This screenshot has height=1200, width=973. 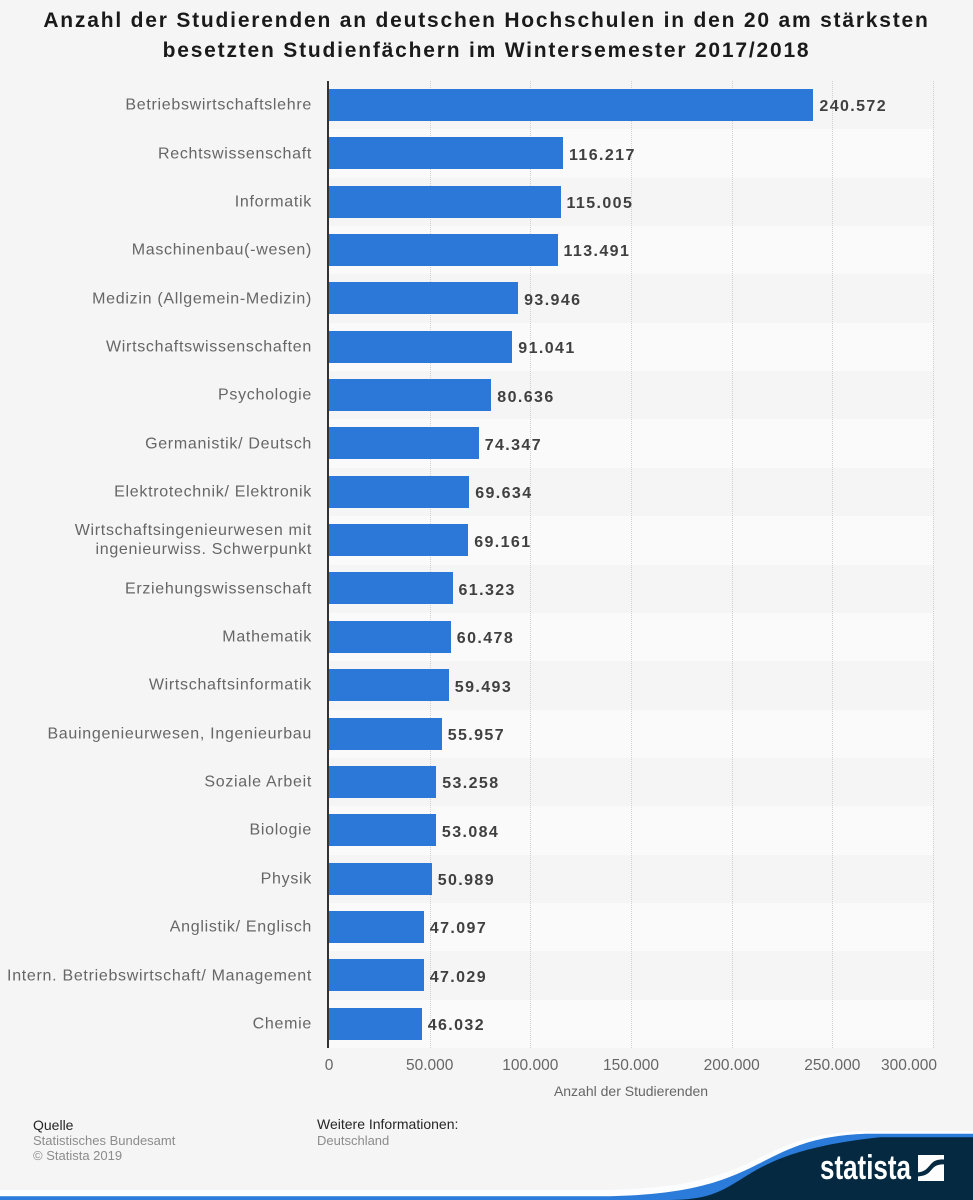 What do you see at coordinates (866, 1168) in the screenshot?
I see `svg-text: statista` at bounding box center [866, 1168].